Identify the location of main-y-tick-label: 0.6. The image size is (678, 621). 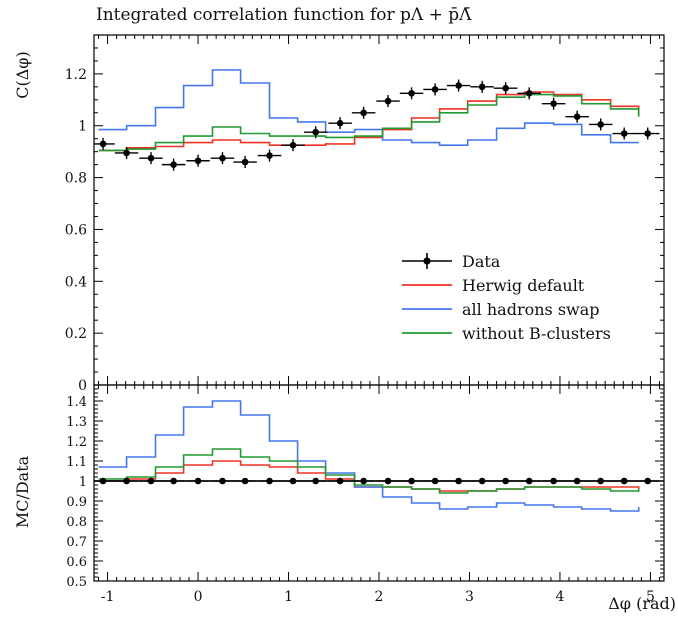
(76, 230).